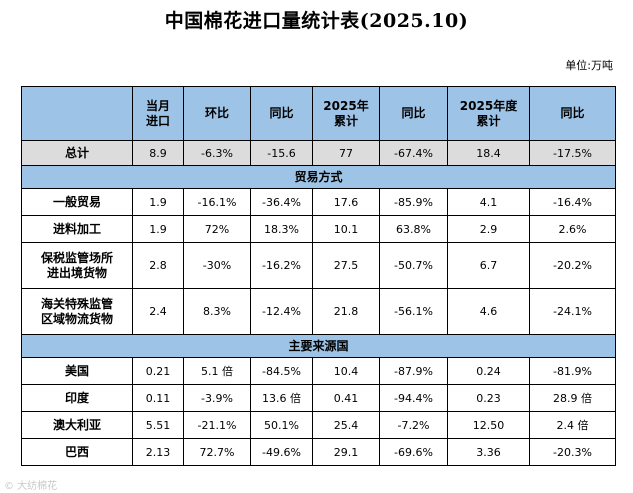 Image resolution: width=633 pixels, height=493 pixels. What do you see at coordinates (346, 113) in the screenshot?
I see `header-cell: 2025年 累计` at bounding box center [346, 113].